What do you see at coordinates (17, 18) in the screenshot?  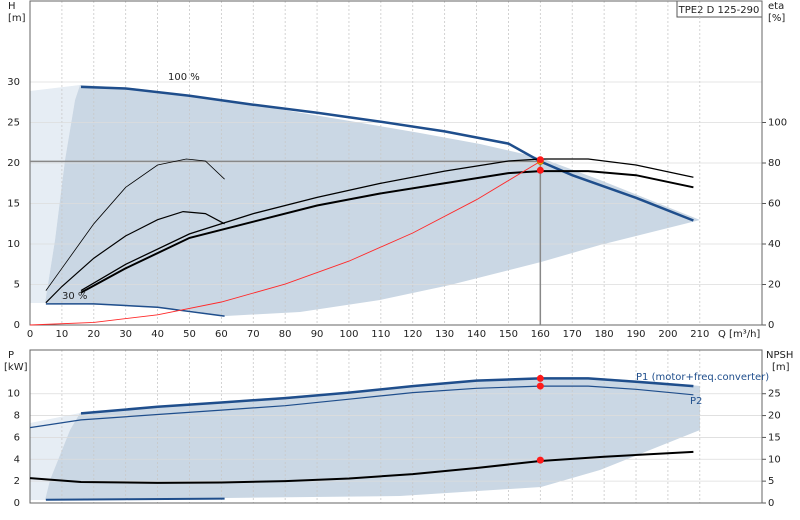 I see `y-axis-unit: [m]` at bounding box center [17, 18].